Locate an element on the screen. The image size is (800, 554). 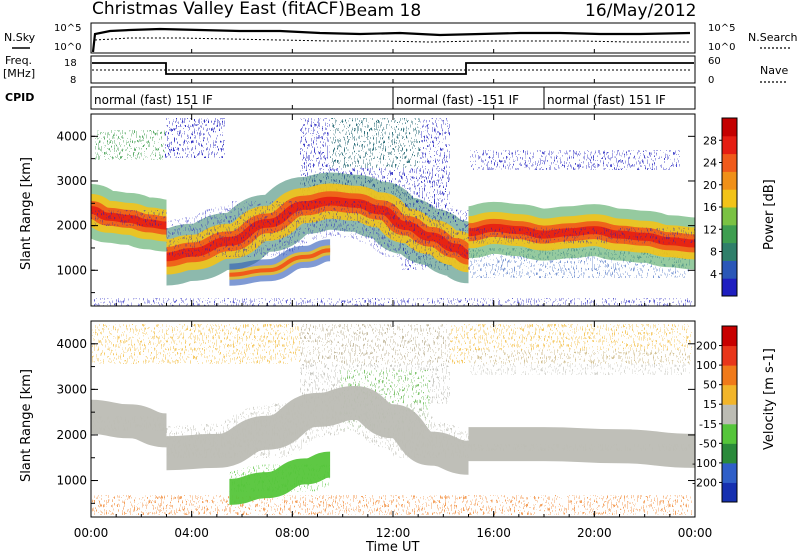
velocity-colorbar-frame is located at coordinates (729, 414).